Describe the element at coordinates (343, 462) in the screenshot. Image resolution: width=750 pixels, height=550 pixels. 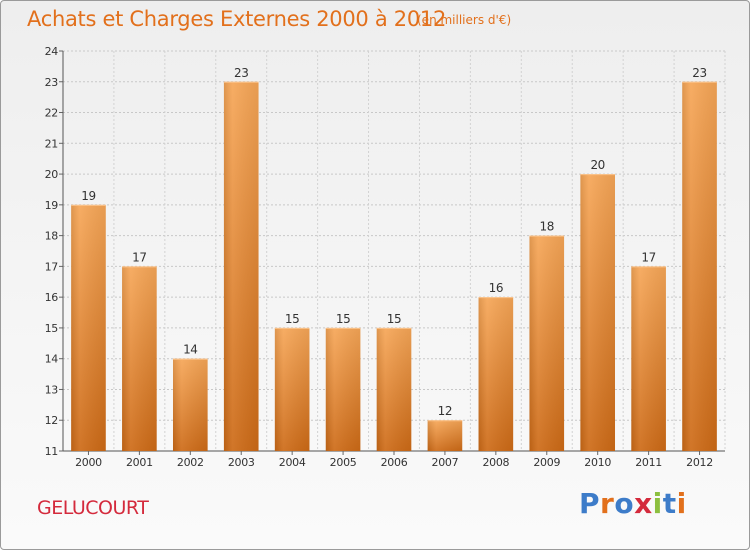
I see `x-tick-label: 2005` at that location.